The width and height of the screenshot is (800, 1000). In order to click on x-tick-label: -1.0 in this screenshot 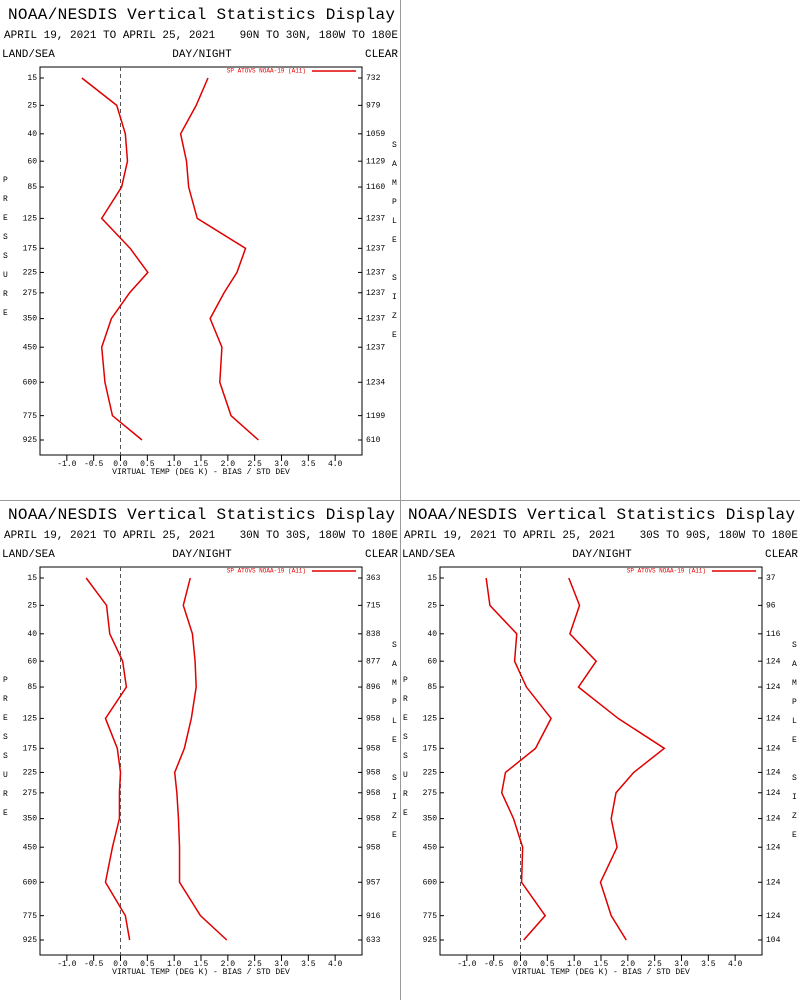, I will do `click(66, 964)`.